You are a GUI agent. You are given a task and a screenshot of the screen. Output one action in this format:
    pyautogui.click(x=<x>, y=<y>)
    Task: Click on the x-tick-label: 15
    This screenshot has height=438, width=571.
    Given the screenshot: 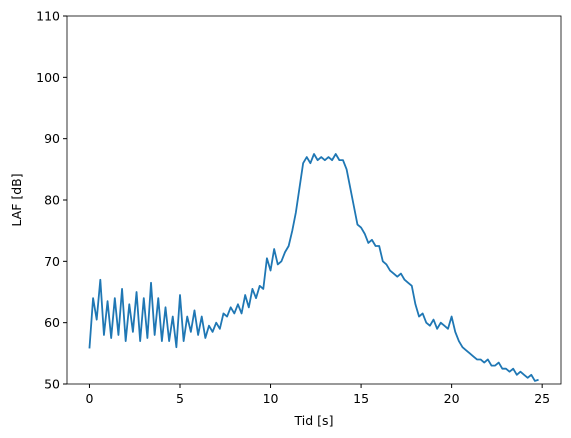 What is the action you would take?
    pyautogui.click(x=361, y=398)
    